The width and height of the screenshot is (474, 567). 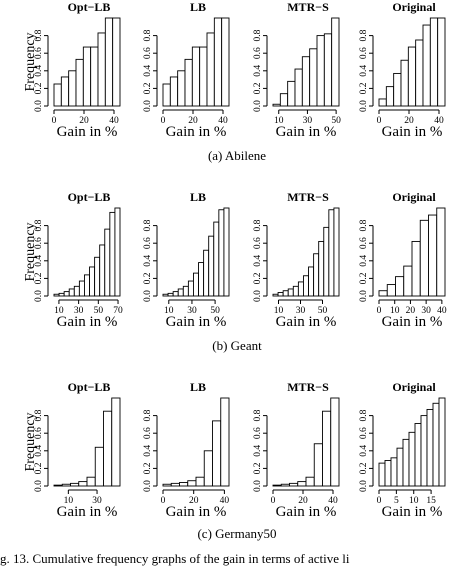 What do you see at coordinates (118, 311) in the screenshot?
I see `x-tick-label: 70` at bounding box center [118, 311].